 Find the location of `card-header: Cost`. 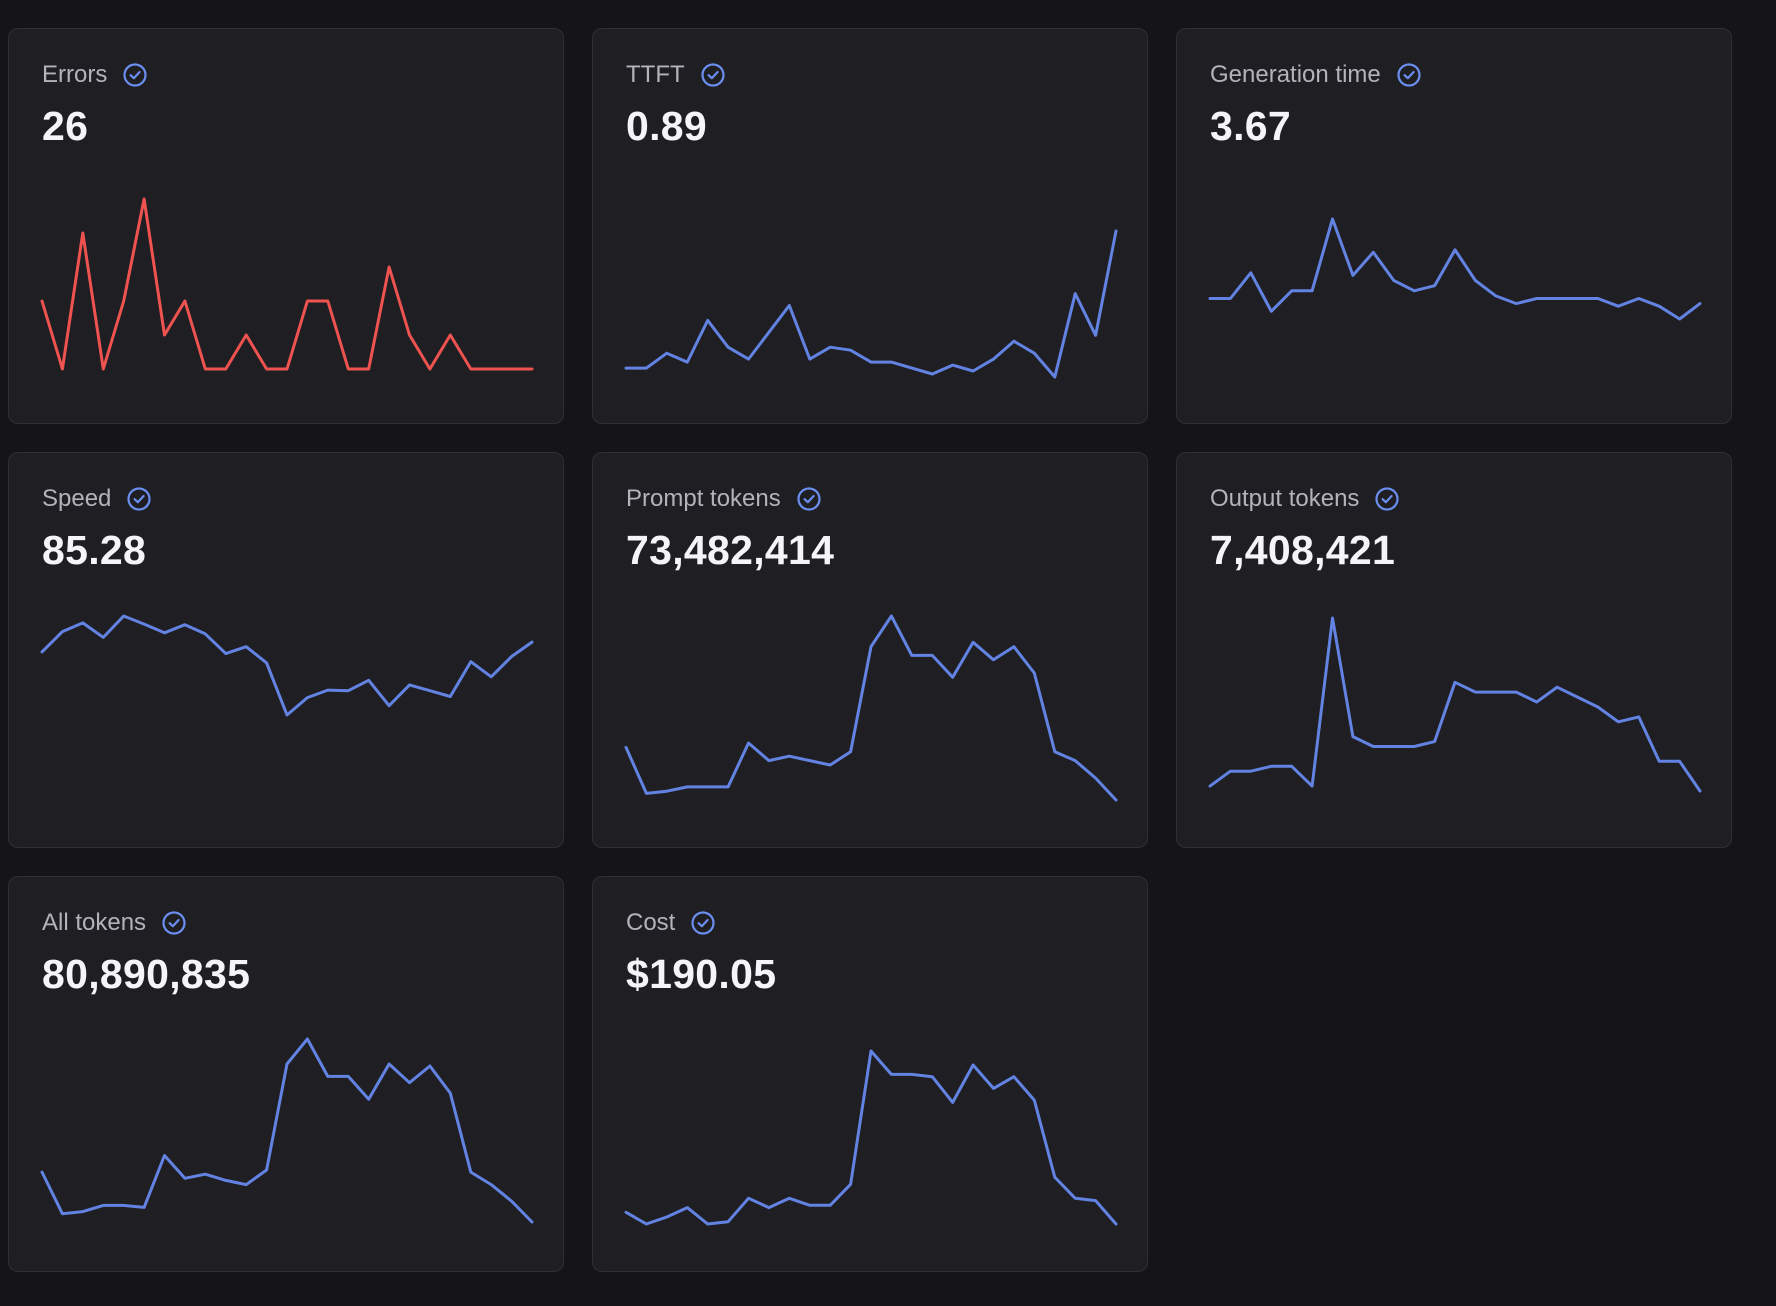

card-header: Cost is located at coordinates (671, 923).